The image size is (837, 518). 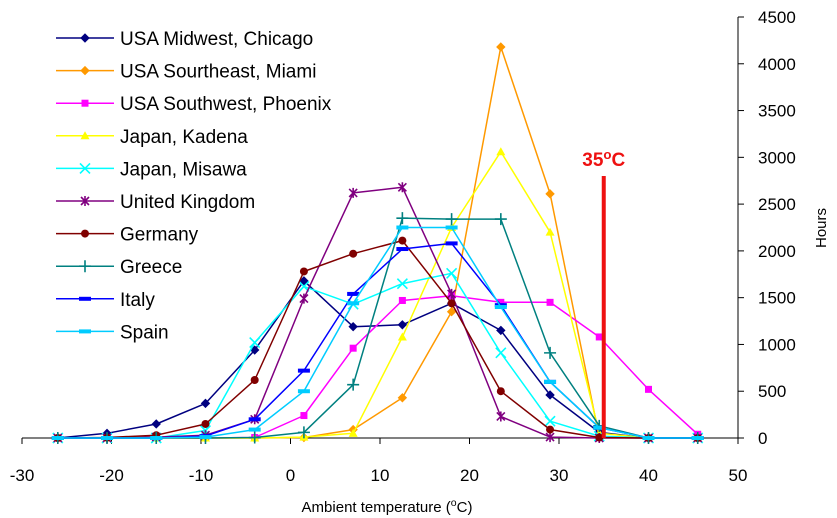 I want to click on y-tick-label: 3500, so click(x=777, y=111).